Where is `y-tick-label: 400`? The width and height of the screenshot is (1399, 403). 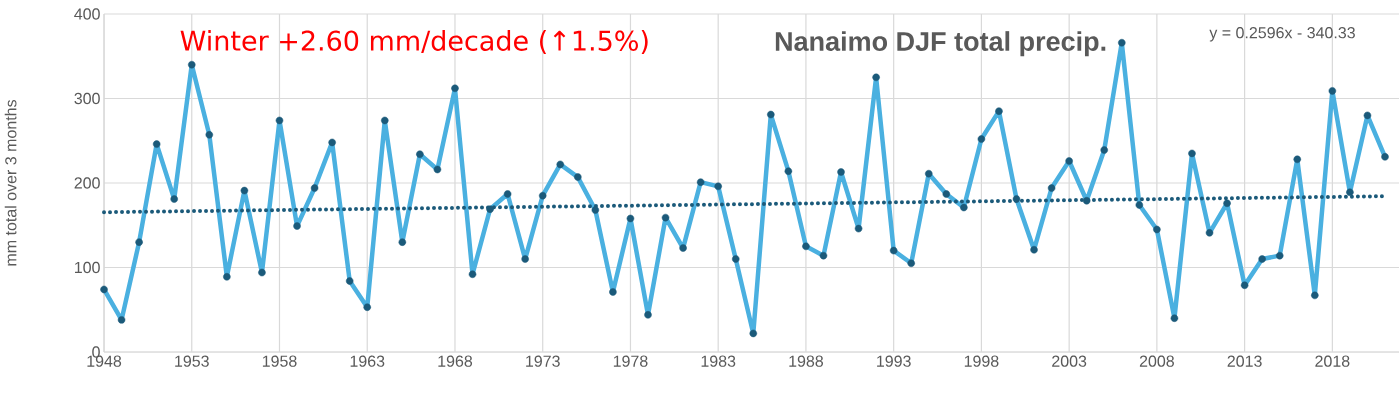 y-tick-label: 400 is located at coordinates (87, 14).